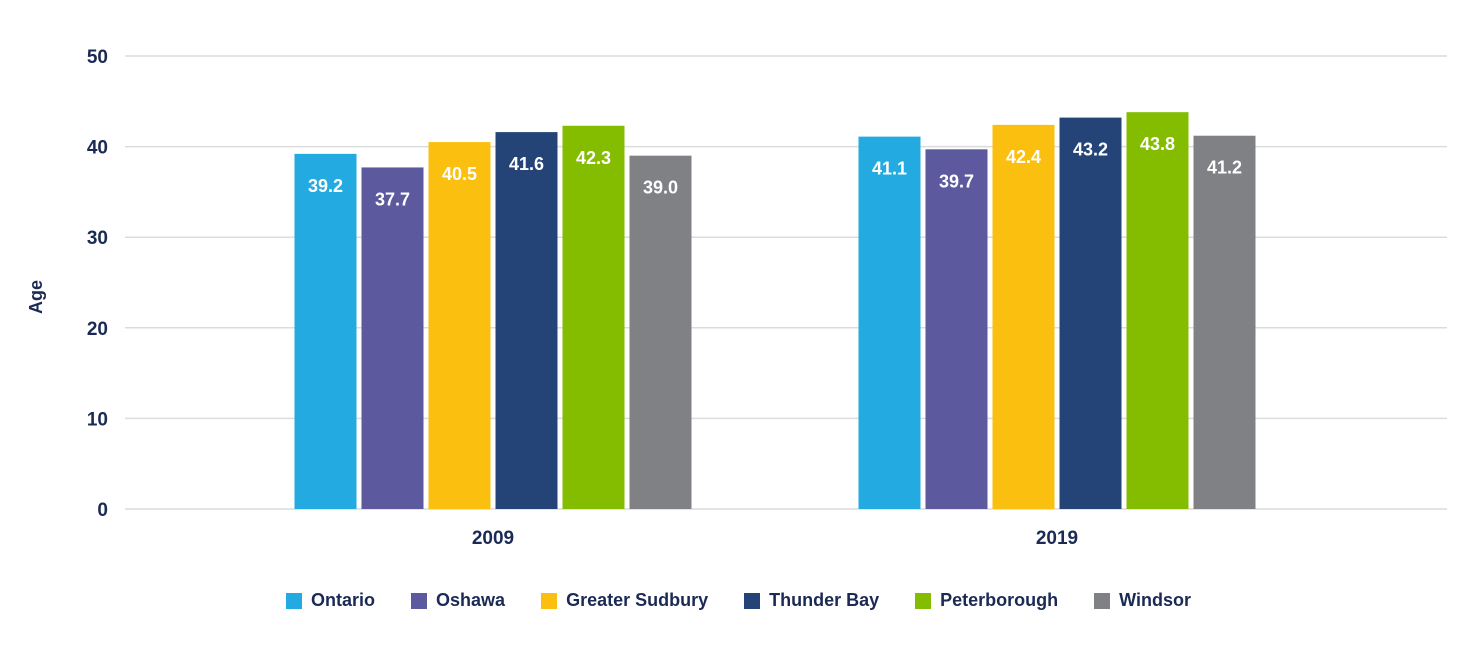 Image resolution: width=1477 pixels, height=654 pixels. Describe the element at coordinates (1057, 538) in the screenshot. I see `x-tick-label: 2019` at that location.